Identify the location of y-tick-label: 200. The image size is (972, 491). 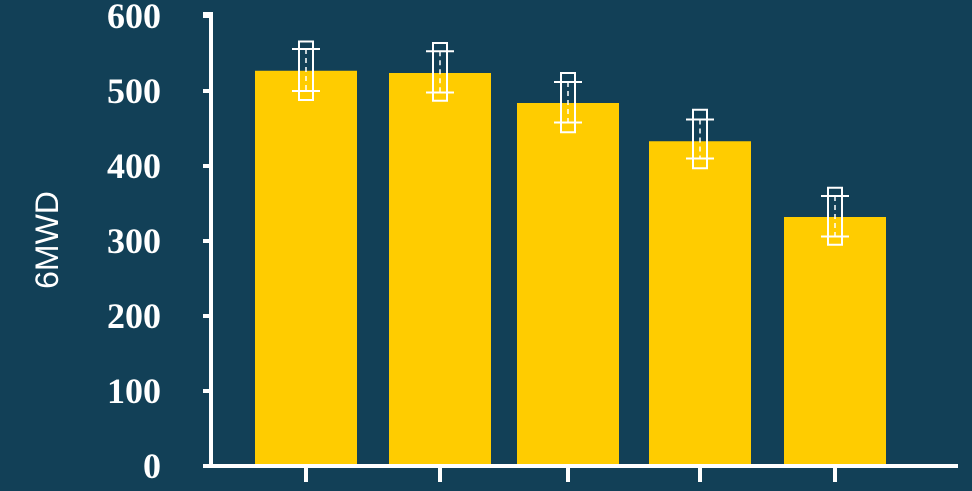
(134, 316).